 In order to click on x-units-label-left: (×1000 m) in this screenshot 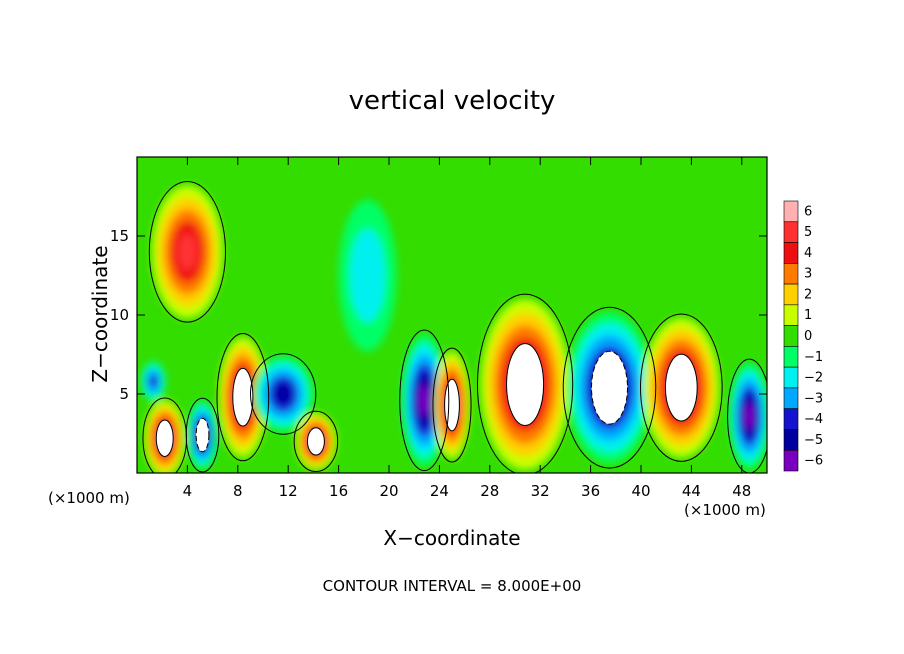, I will do `click(89, 498)`.